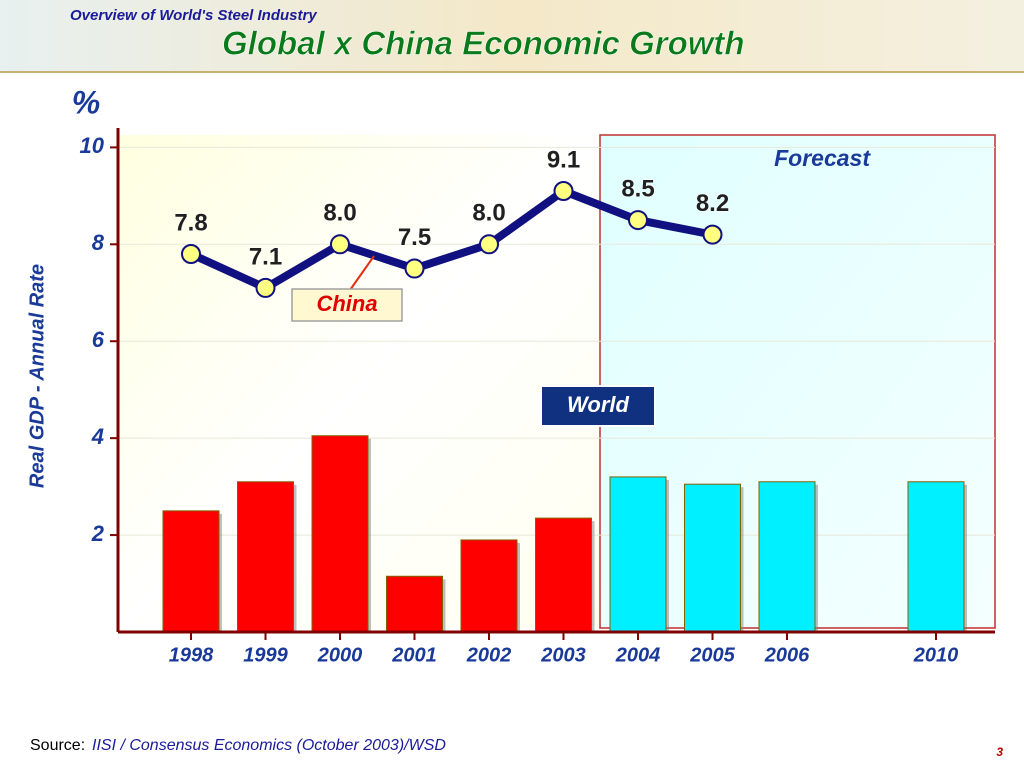 The image size is (1024, 768). Describe the element at coordinates (98, 242) in the screenshot. I see `y-tick-label: 8` at that location.